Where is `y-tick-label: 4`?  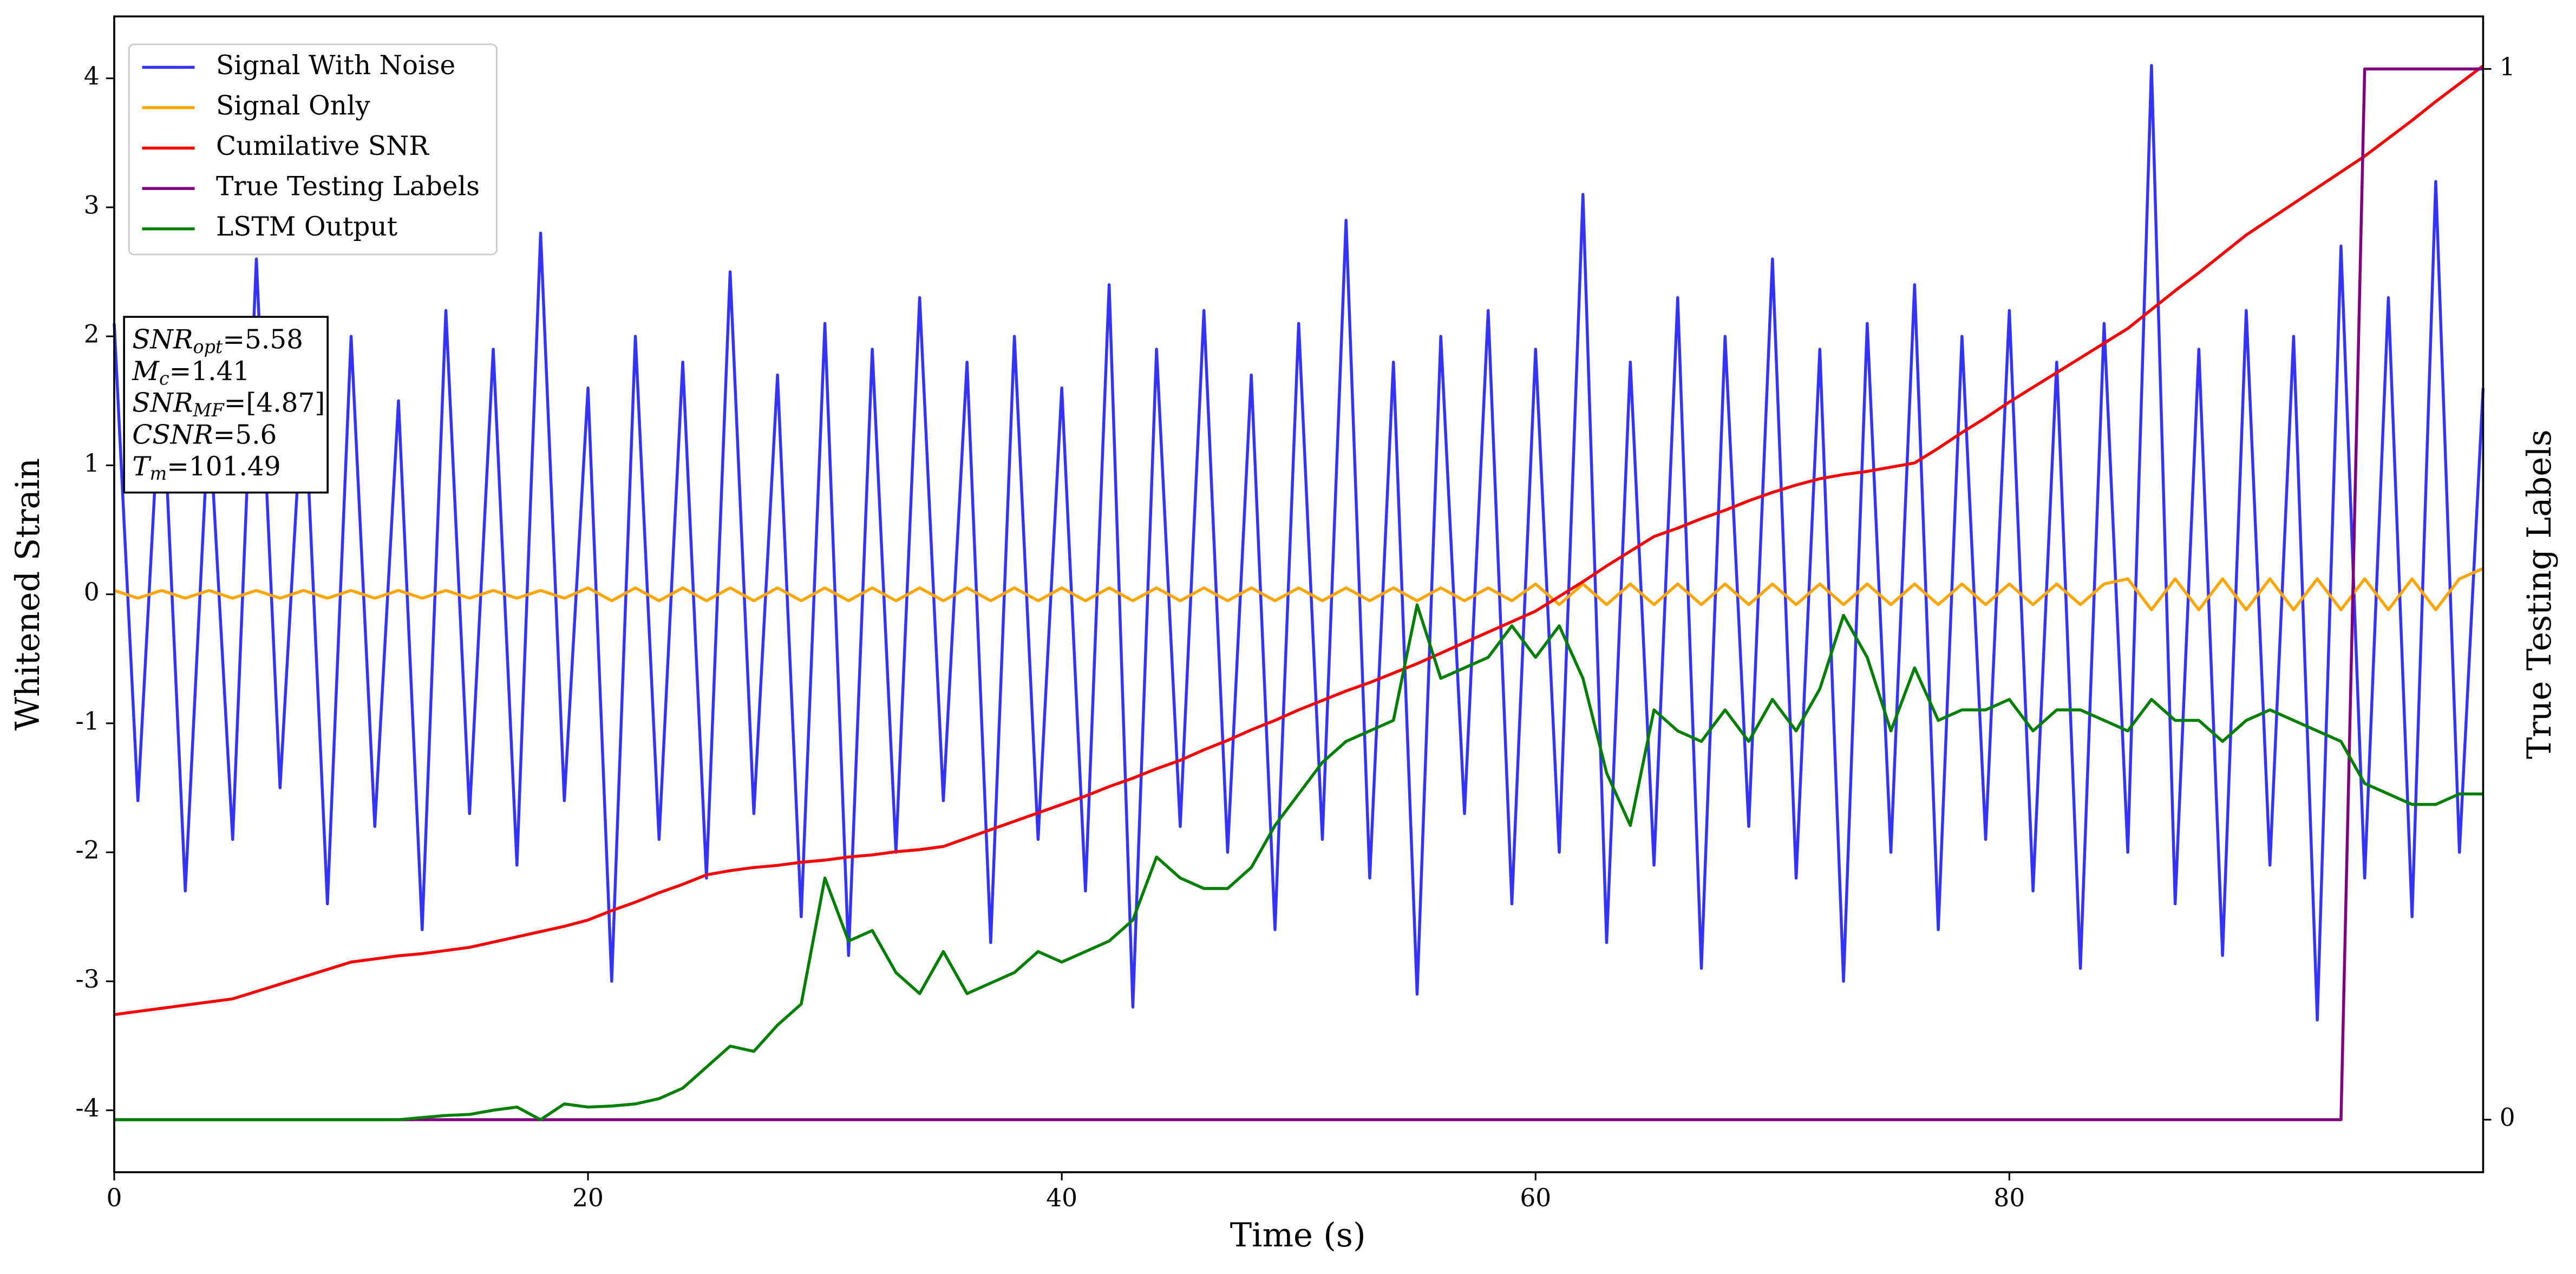 y-tick-label: 4 is located at coordinates (92, 76).